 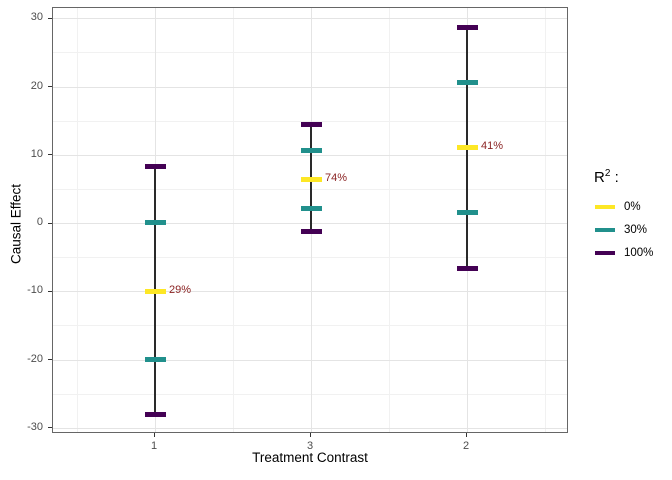 I want to click on legend-item-label: 100%, so click(x=639, y=252).